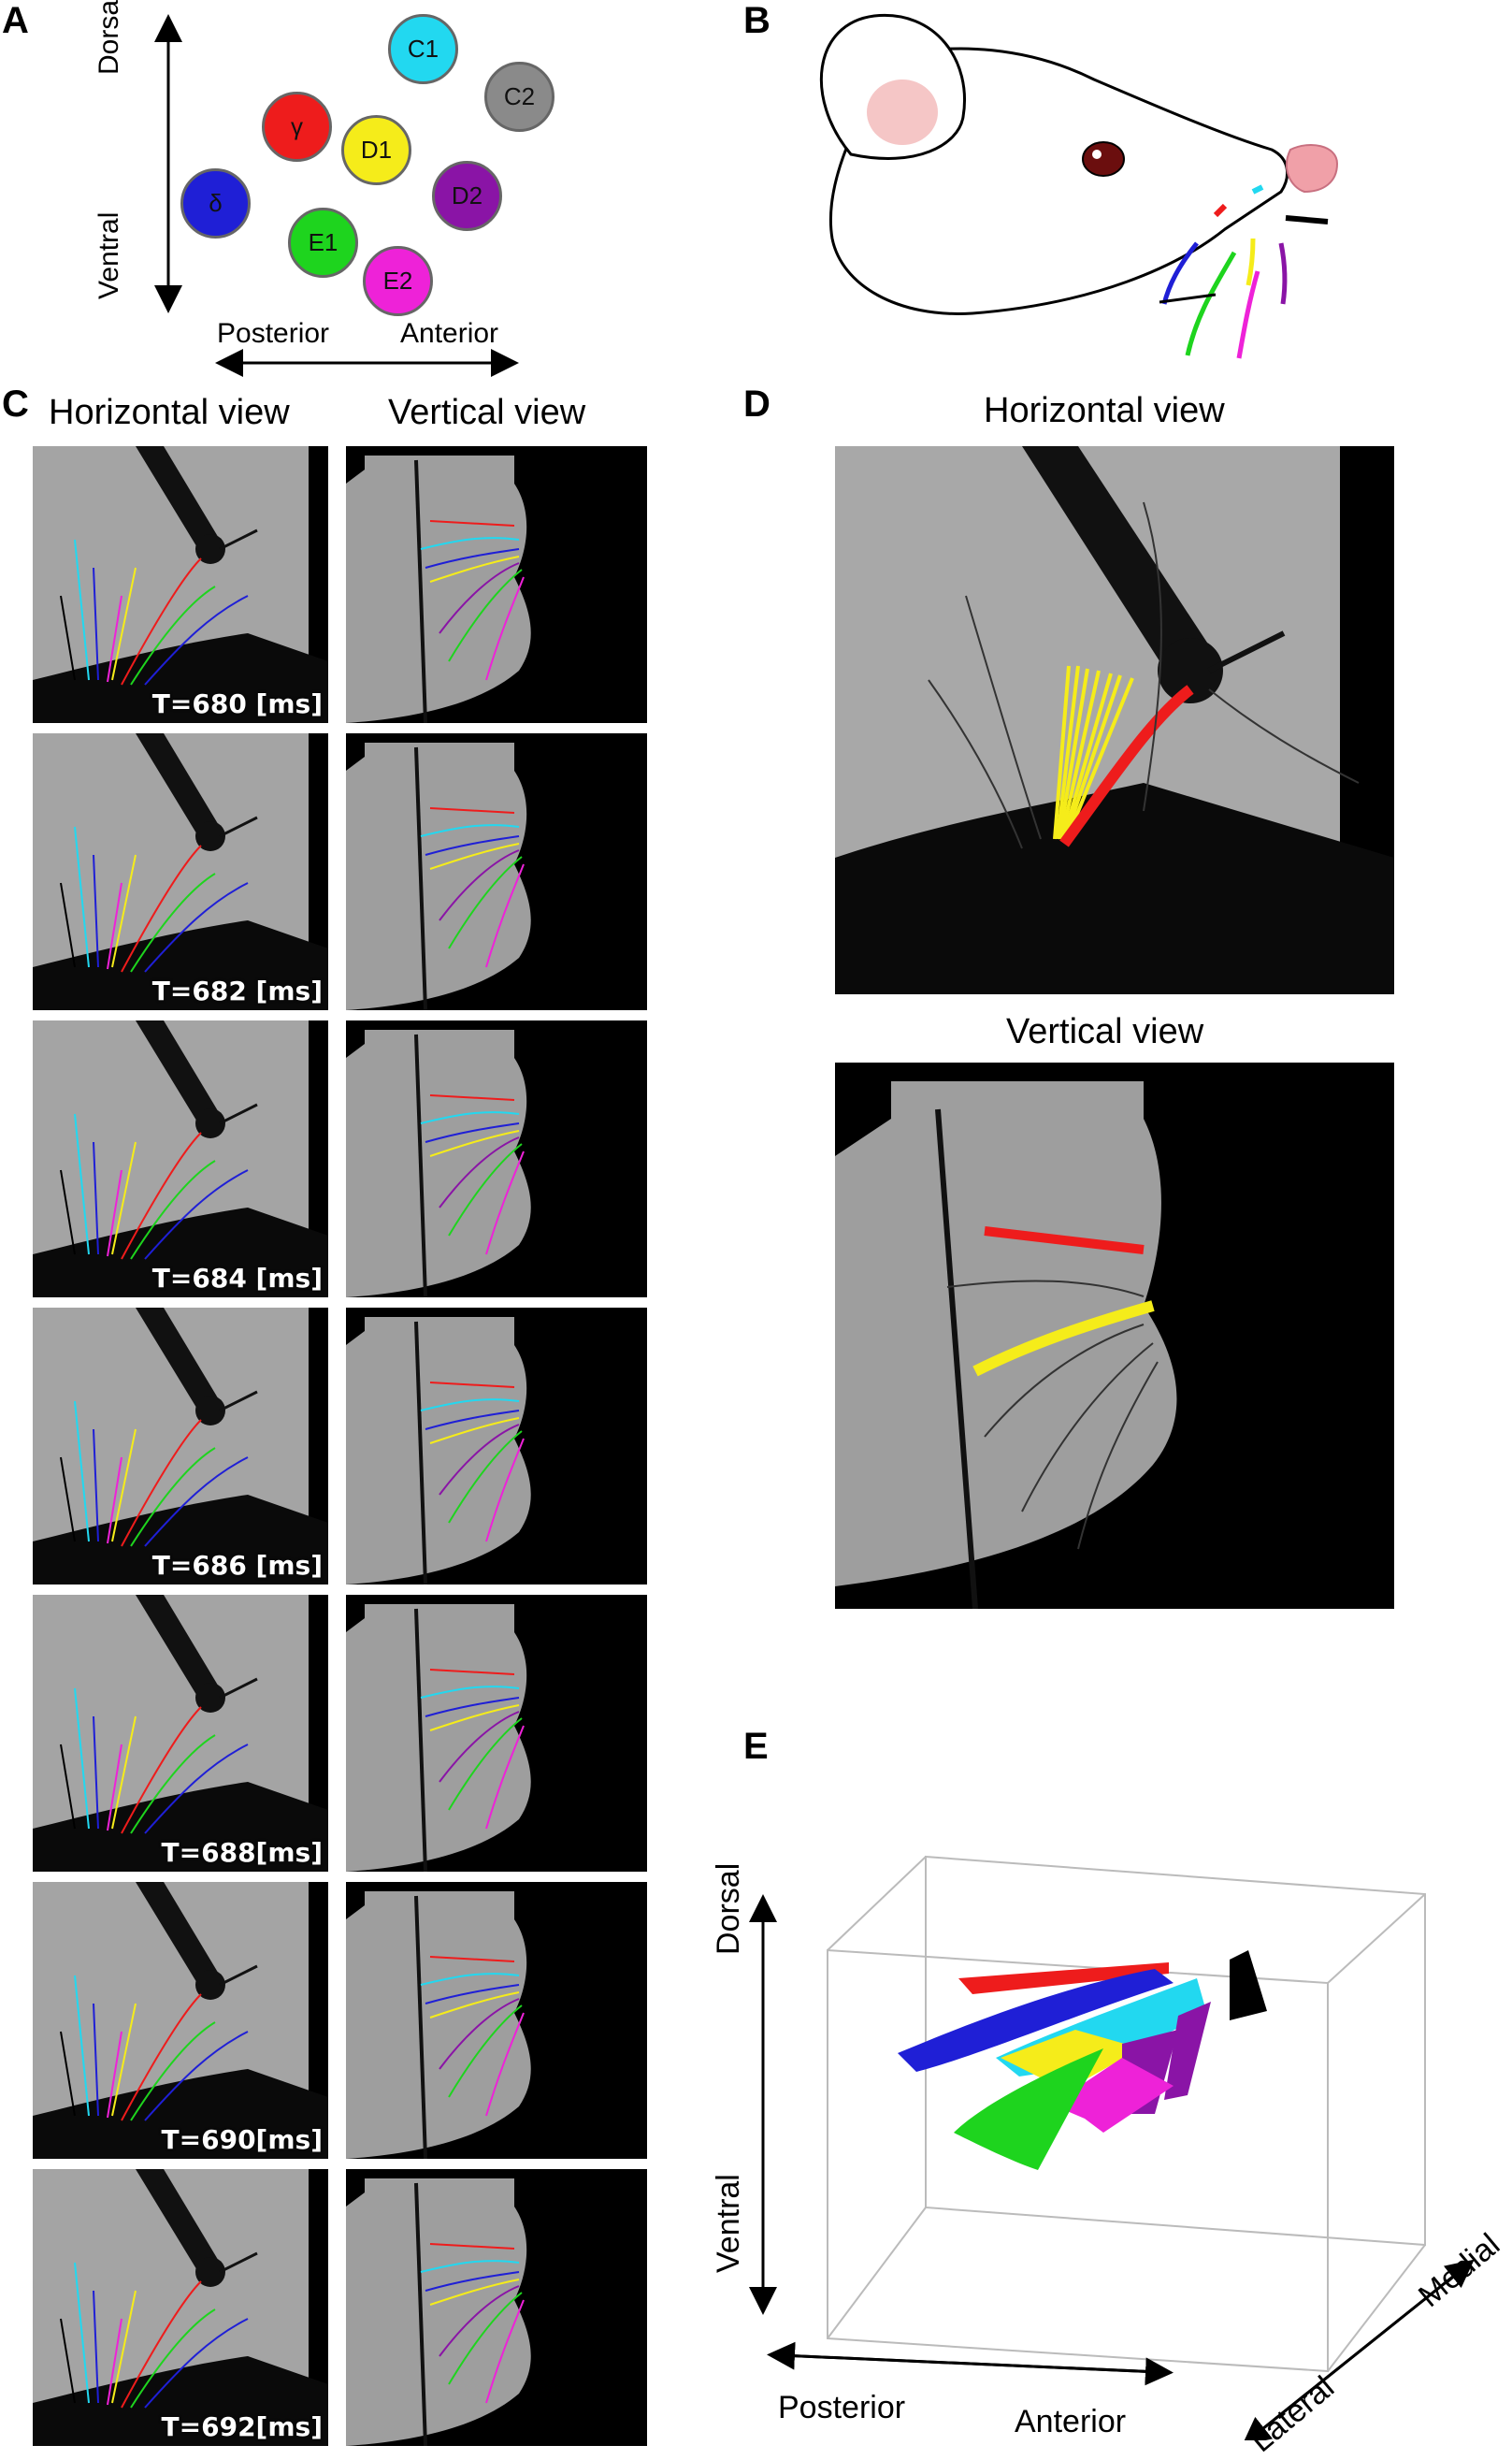  What do you see at coordinates (398, 281) in the screenshot?
I see `whisker-circle-e2: E2` at bounding box center [398, 281].